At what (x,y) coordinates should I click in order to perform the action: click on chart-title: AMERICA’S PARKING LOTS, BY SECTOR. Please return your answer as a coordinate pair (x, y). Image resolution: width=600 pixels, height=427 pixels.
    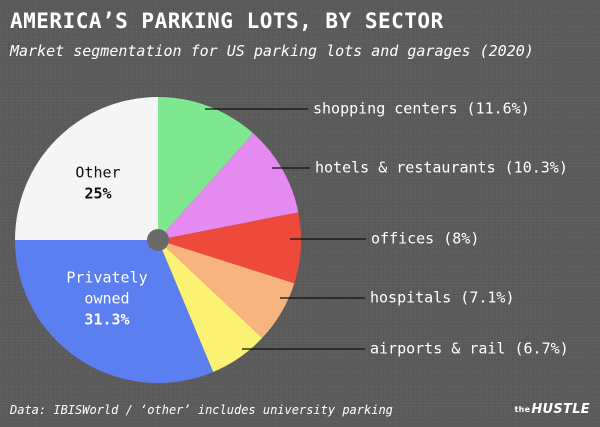
    Looking at the image, I should click on (227, 21).